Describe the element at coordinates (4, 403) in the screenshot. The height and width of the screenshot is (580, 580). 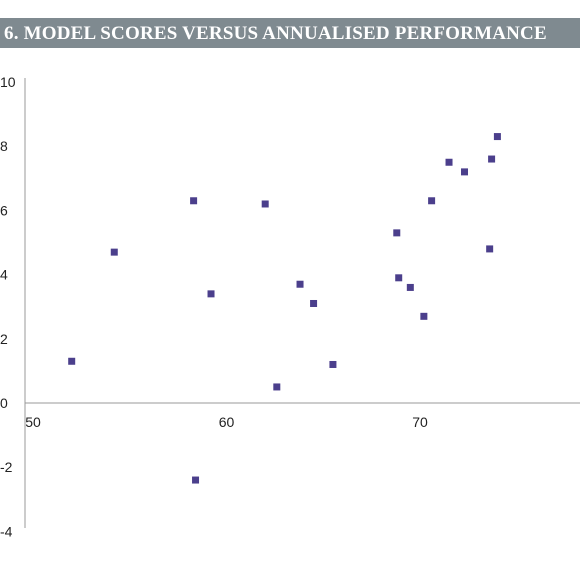
I see `y-tick-label: 0` at that location.